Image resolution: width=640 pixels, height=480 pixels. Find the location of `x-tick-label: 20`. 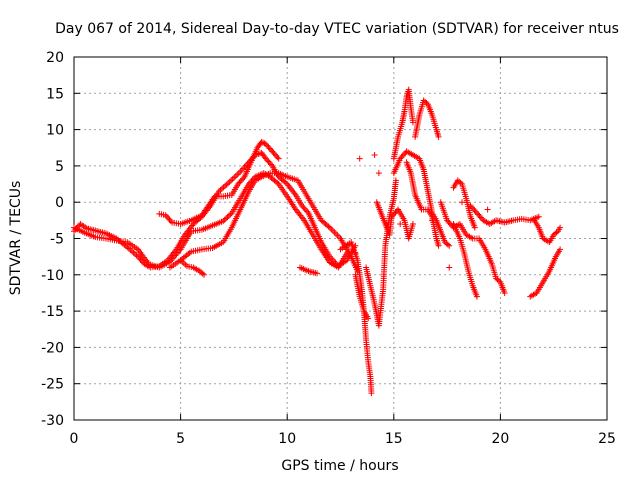

x-tick-label: 20 is located at coordinates (500, 439).